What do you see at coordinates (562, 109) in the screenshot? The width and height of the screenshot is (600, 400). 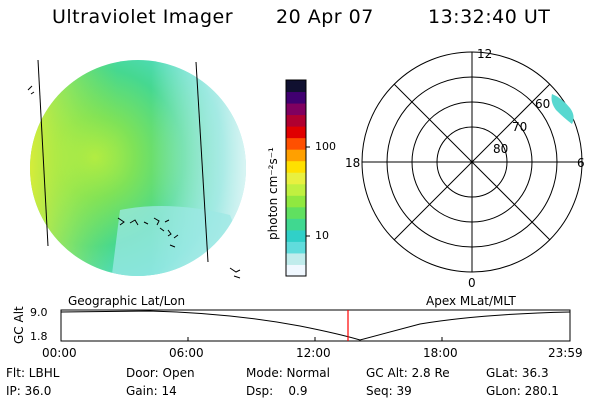 I see `auroral-patch` at bounding box center [562, 109].